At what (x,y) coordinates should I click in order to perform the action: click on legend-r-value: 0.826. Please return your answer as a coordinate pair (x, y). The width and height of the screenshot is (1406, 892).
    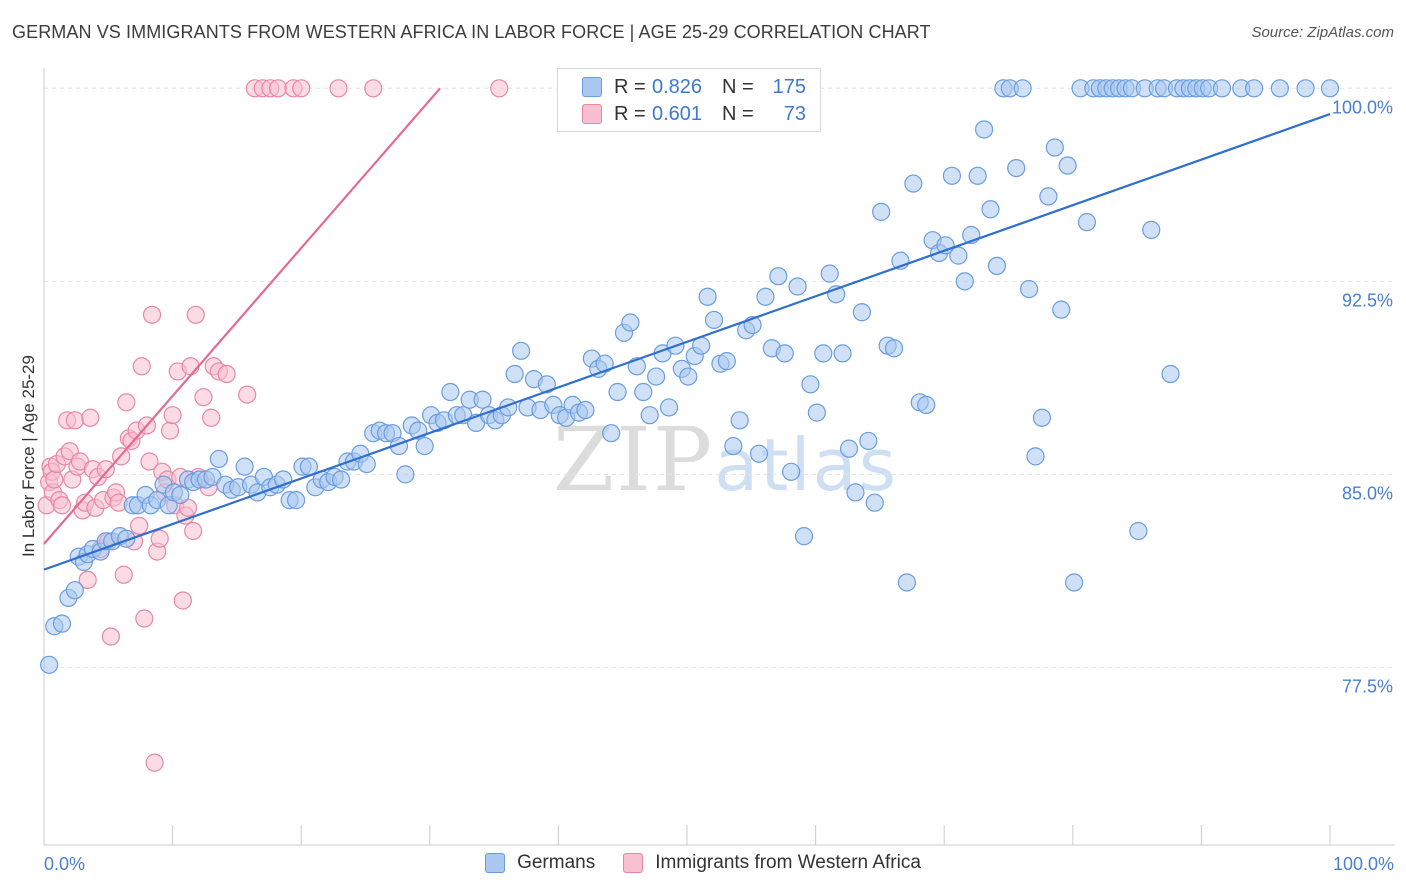
    Looking at the image, I should click on (677, 86).